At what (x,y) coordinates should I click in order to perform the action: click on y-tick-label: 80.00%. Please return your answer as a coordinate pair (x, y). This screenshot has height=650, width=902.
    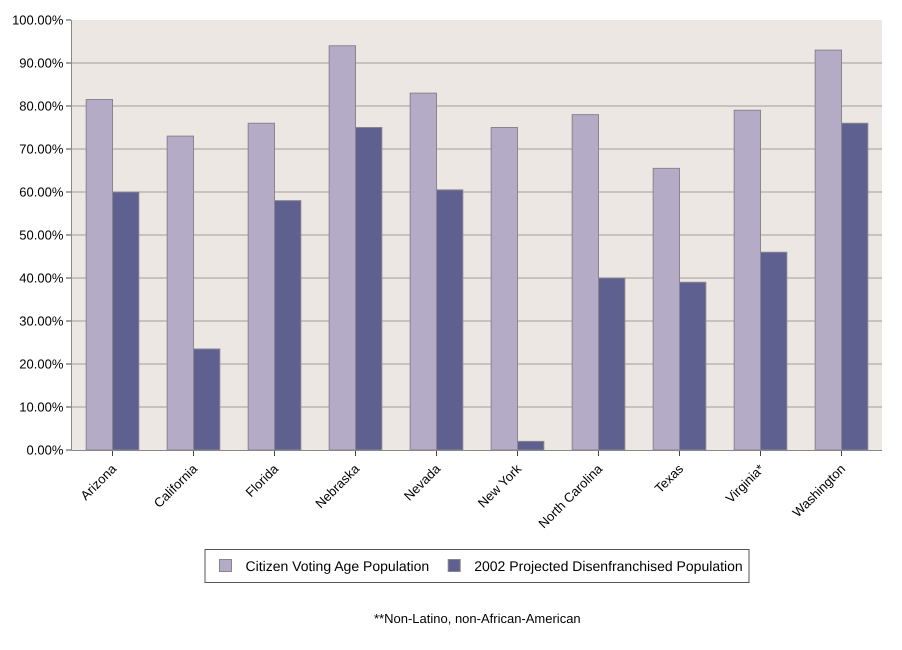
    Looking at the image, I should click on (41, 106).